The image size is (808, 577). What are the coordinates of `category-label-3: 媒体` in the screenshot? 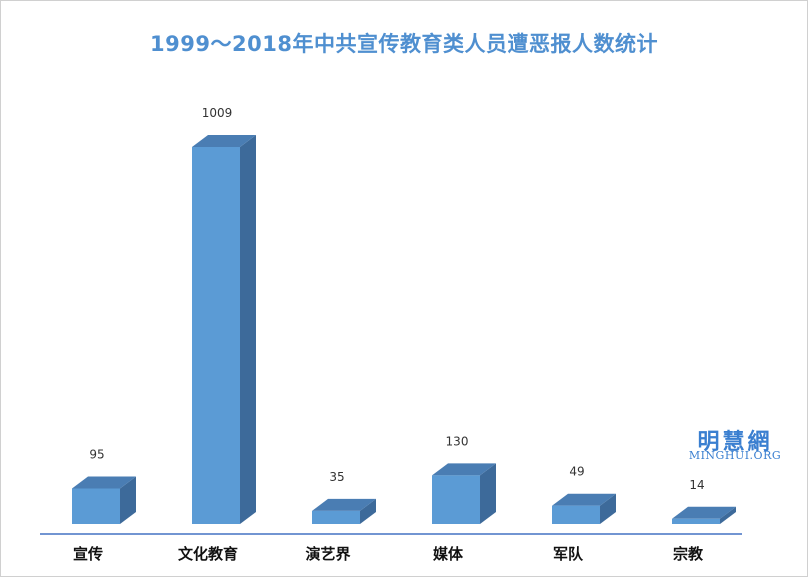 It's located at (448, 554).